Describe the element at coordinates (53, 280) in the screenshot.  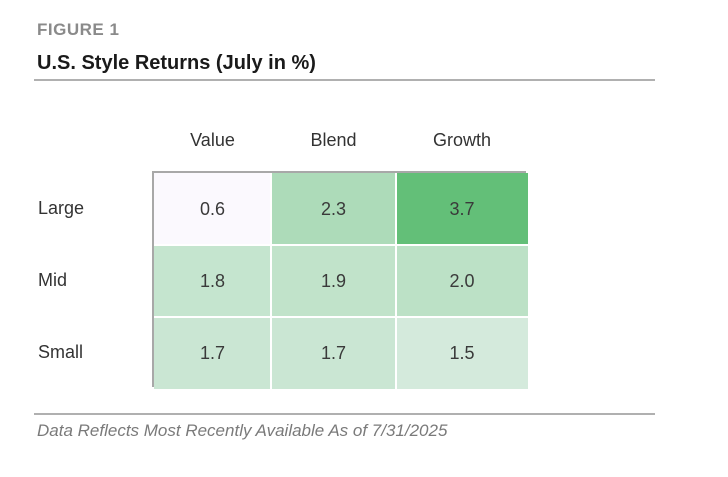
I see `row-header-mid: Mid` at that location.